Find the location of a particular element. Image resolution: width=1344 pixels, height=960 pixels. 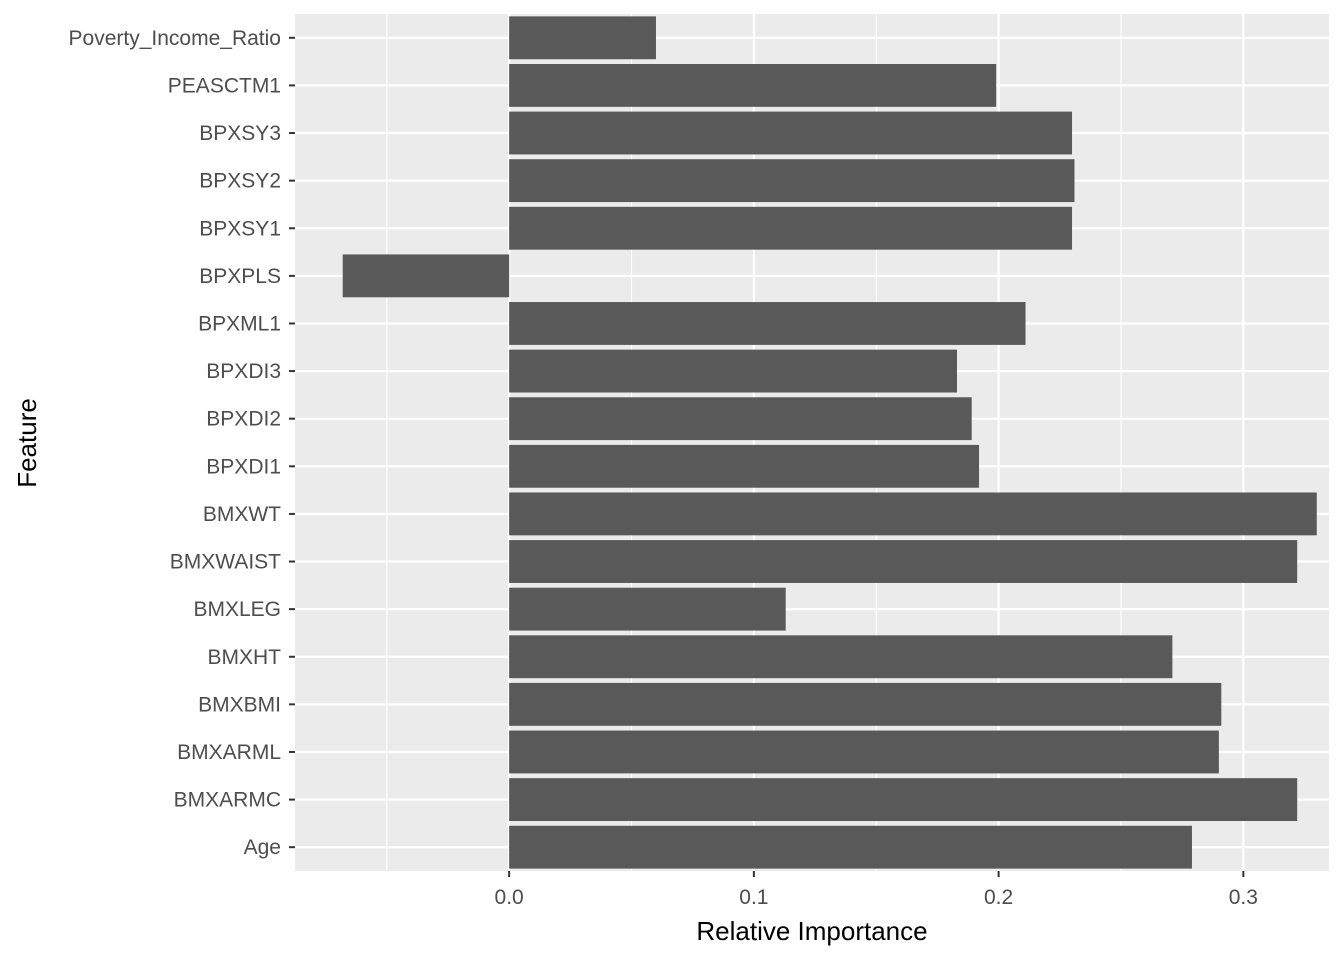

bar-bmxarml is located at coordinates (864, 752).